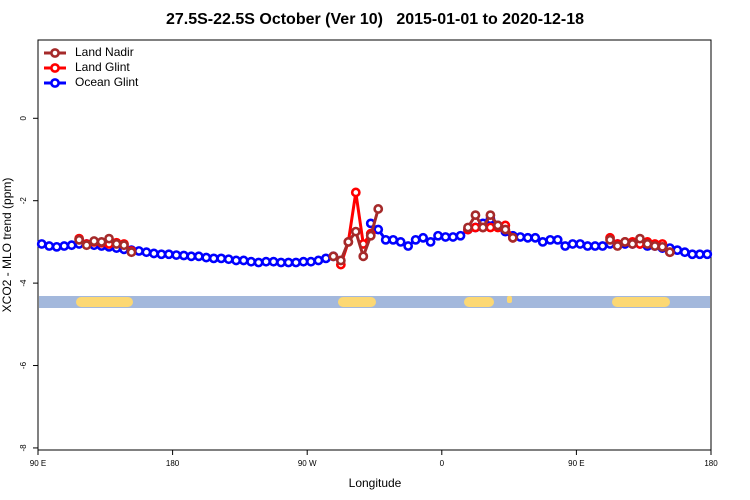 The image size is (750, 500). What do you see at coordinates (7, 245) in the screenshot?
I see `y-axis-label: XCO2 - MLO trend (ppm)` at bounding box center [7, 245].